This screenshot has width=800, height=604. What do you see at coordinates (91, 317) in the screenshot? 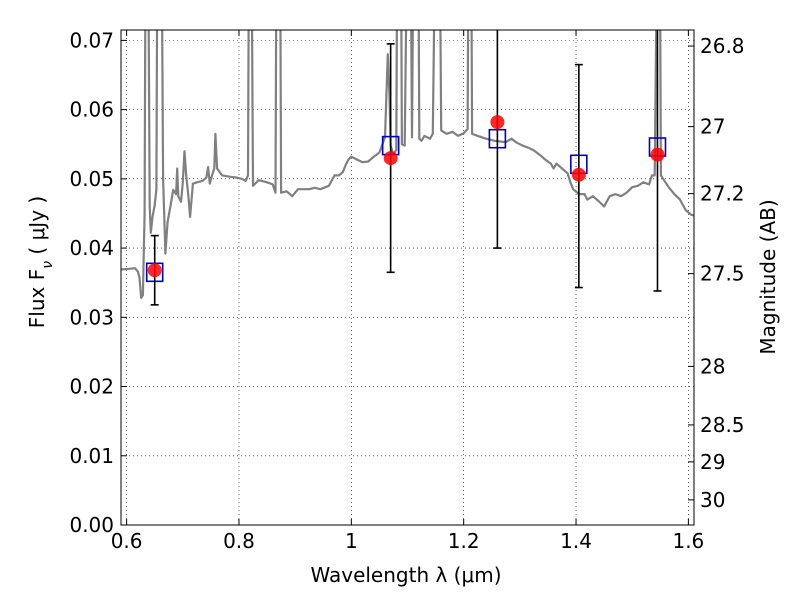
I see `y-tick-label: 0.03` at bounding box center [91, 317].